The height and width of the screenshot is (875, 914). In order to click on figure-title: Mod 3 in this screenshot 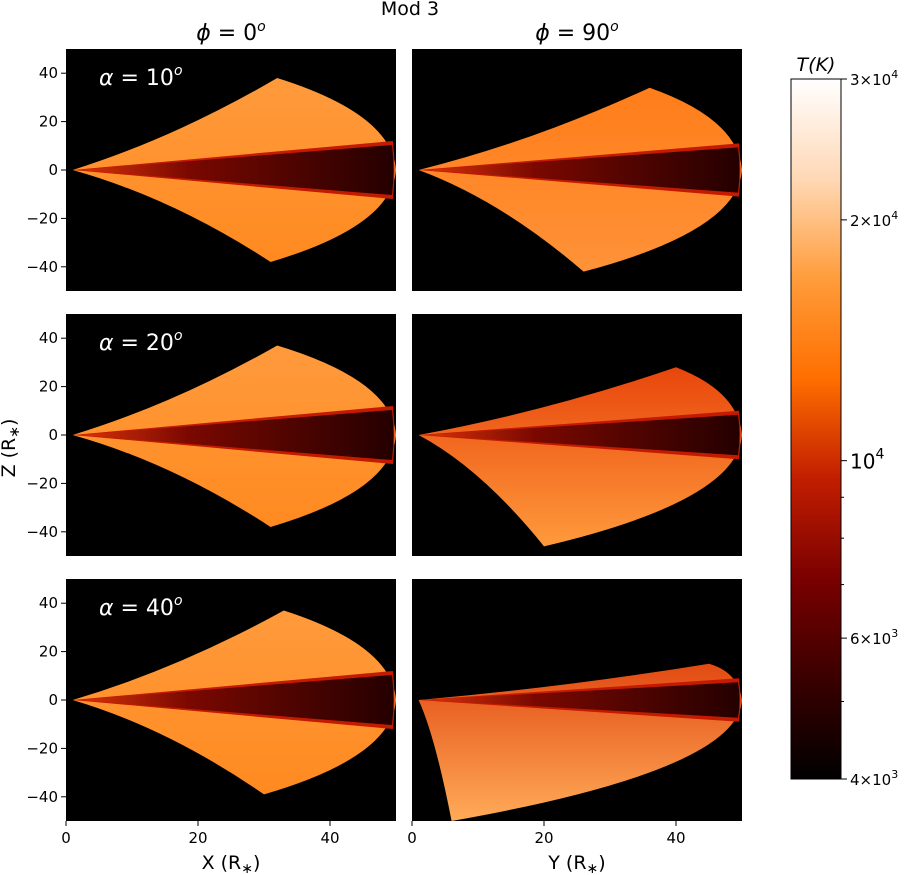, I will do `click(410, 10)`.